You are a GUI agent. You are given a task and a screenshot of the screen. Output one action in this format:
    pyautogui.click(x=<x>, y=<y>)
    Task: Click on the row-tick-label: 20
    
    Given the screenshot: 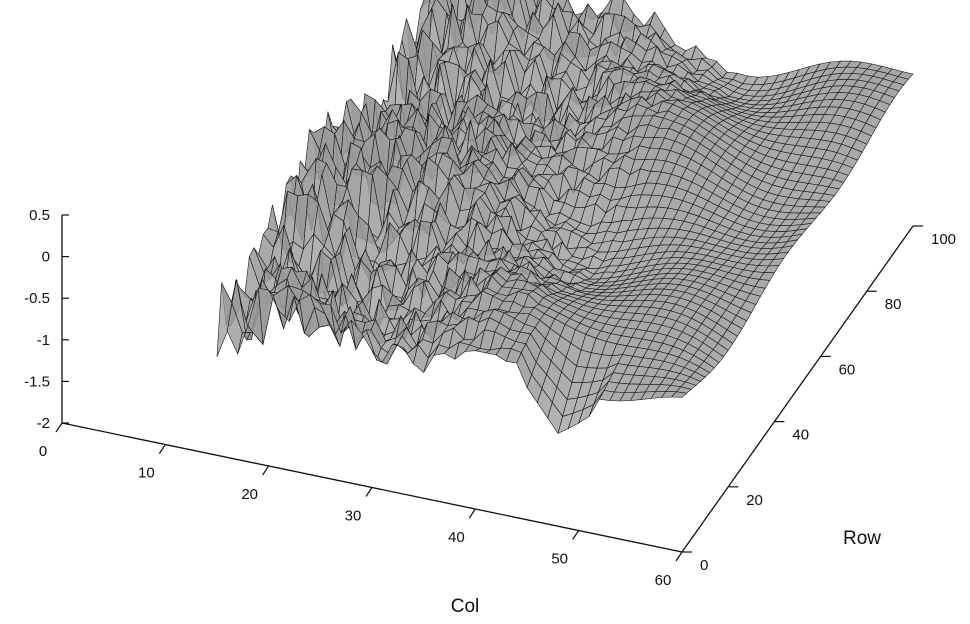 What is the action you would take?
    pyautogui.click(x=754, y=500)
    